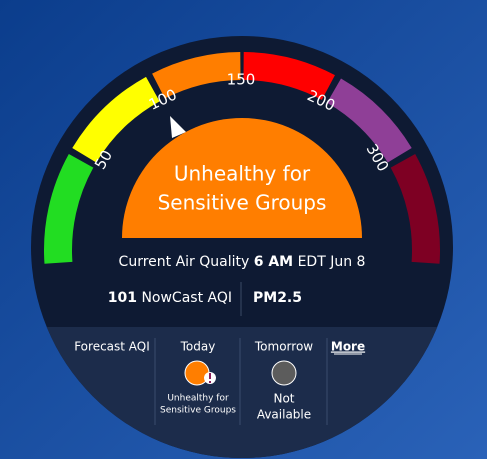  Describe the element at coordinates (198, 347) in the screenshot. I see `today-label: Today` at that location.